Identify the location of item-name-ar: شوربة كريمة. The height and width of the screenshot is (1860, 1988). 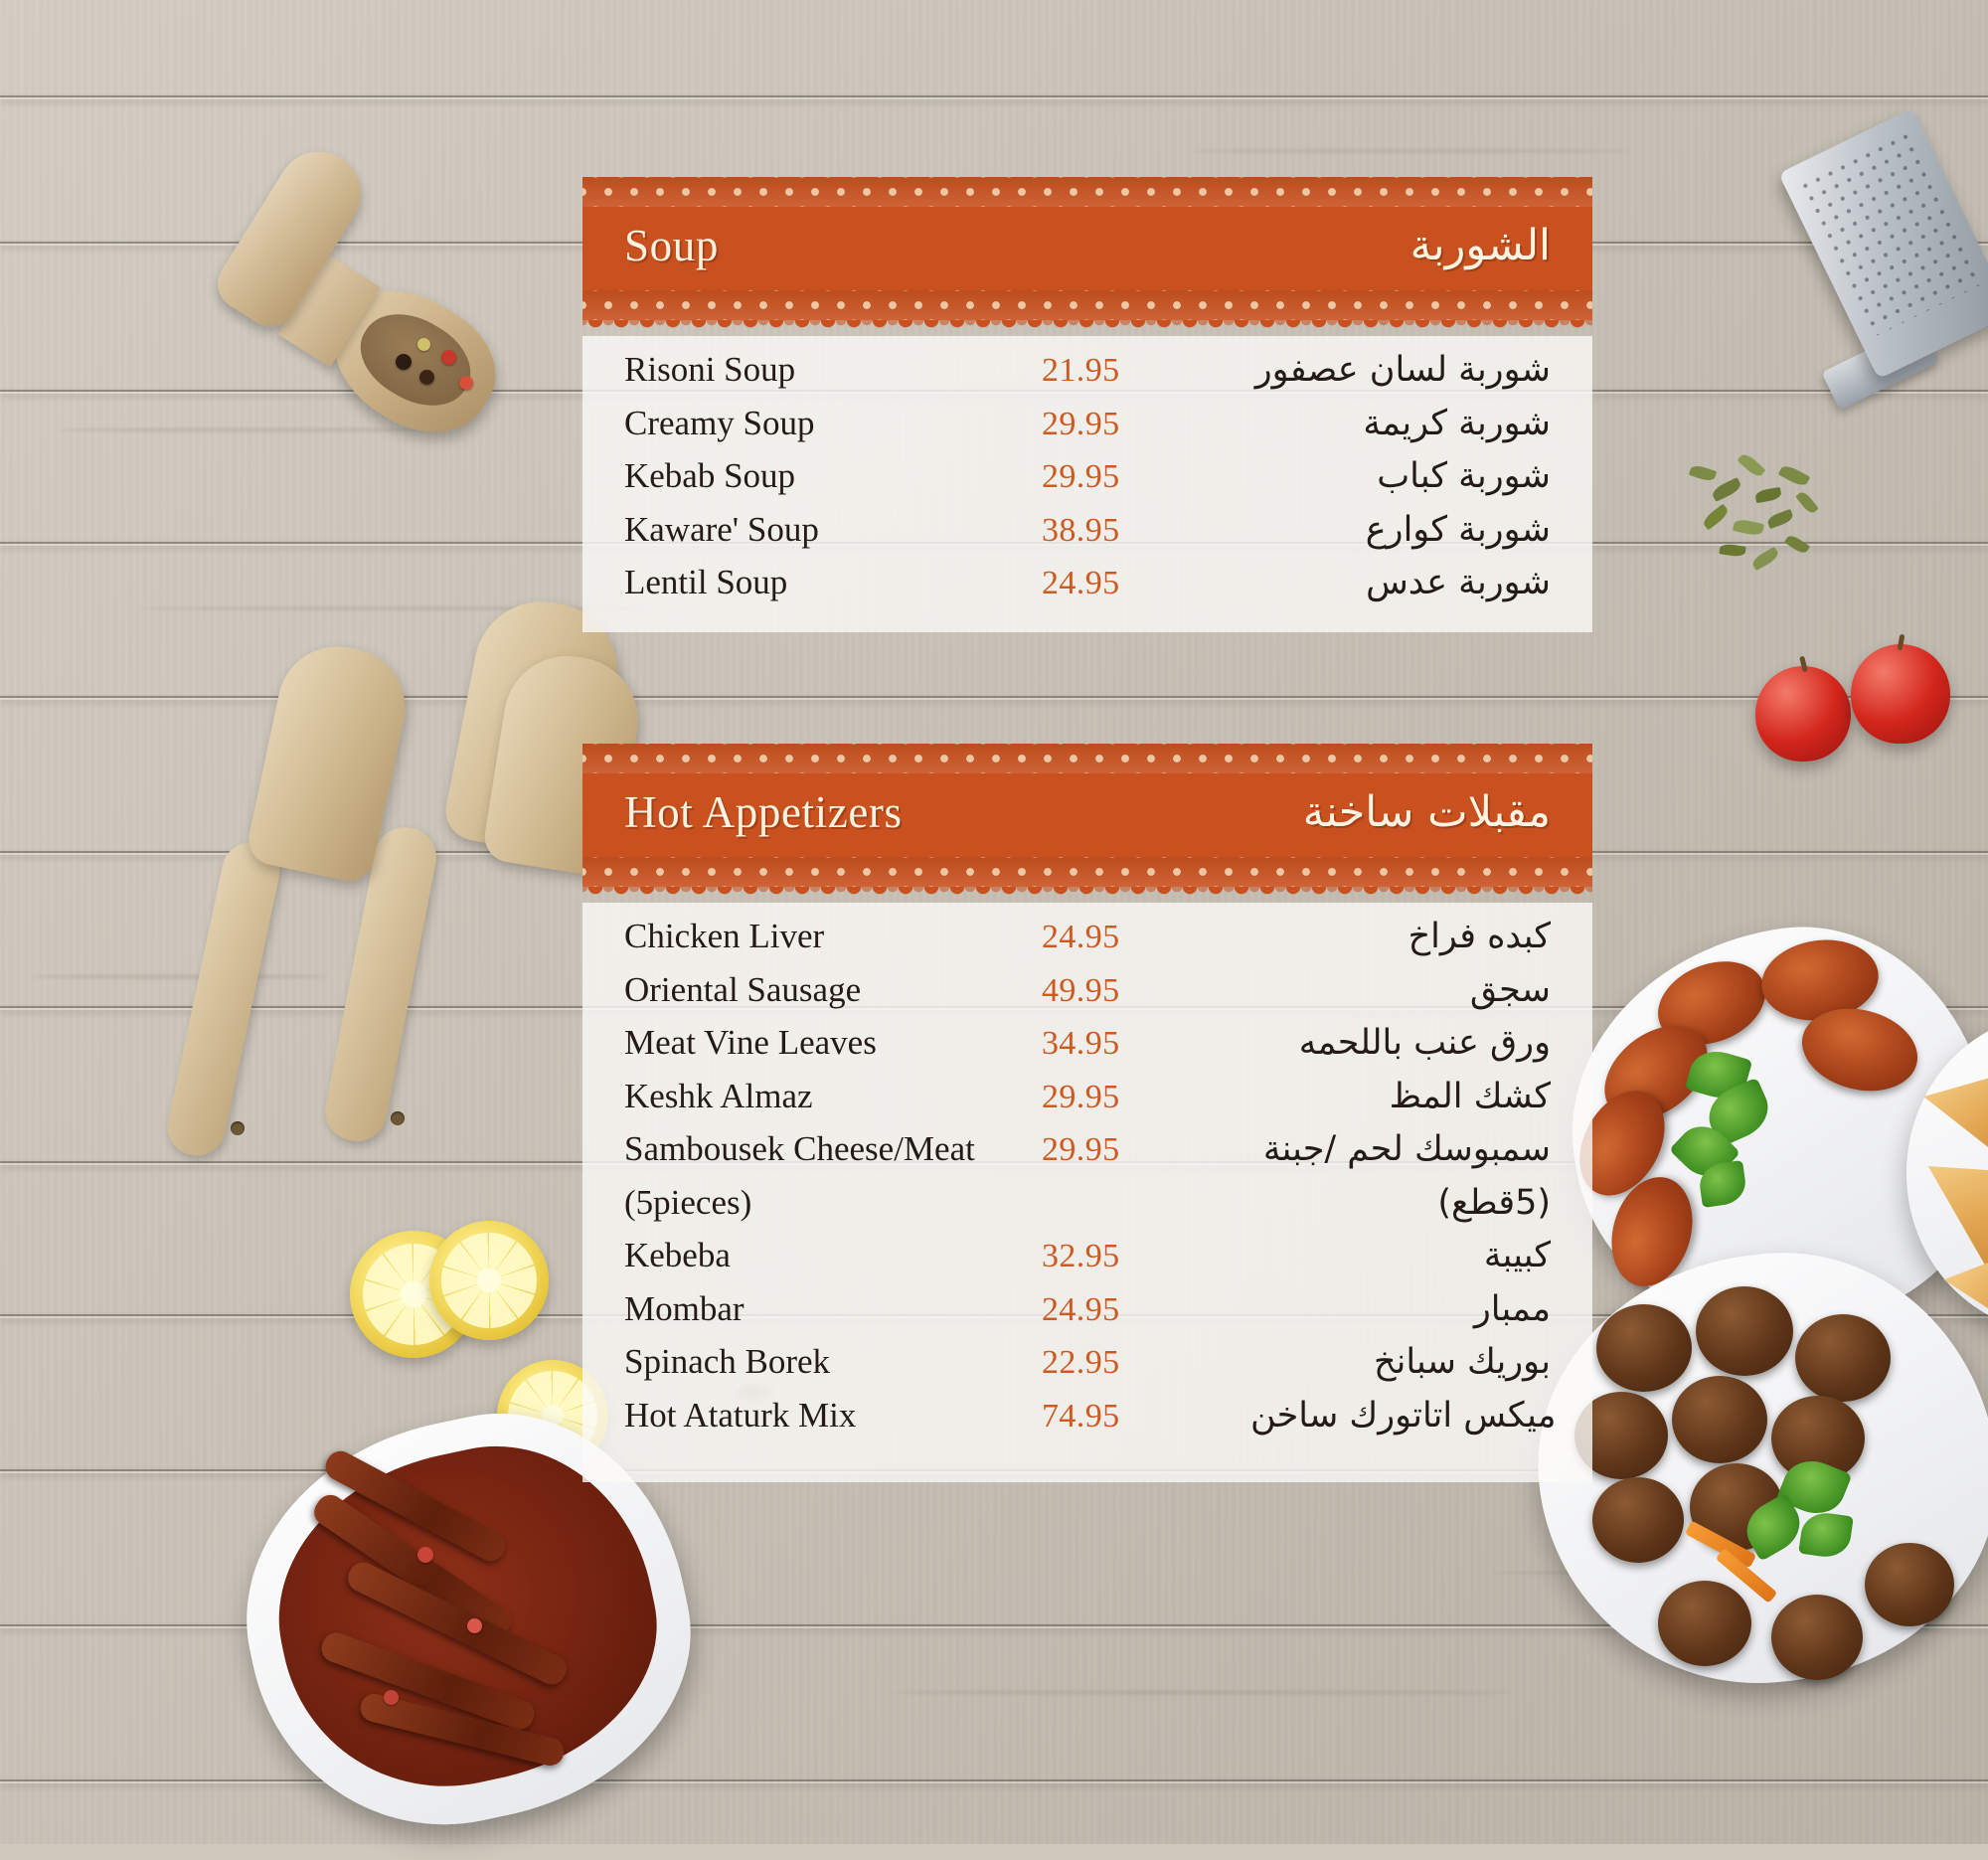
(1457, 423).